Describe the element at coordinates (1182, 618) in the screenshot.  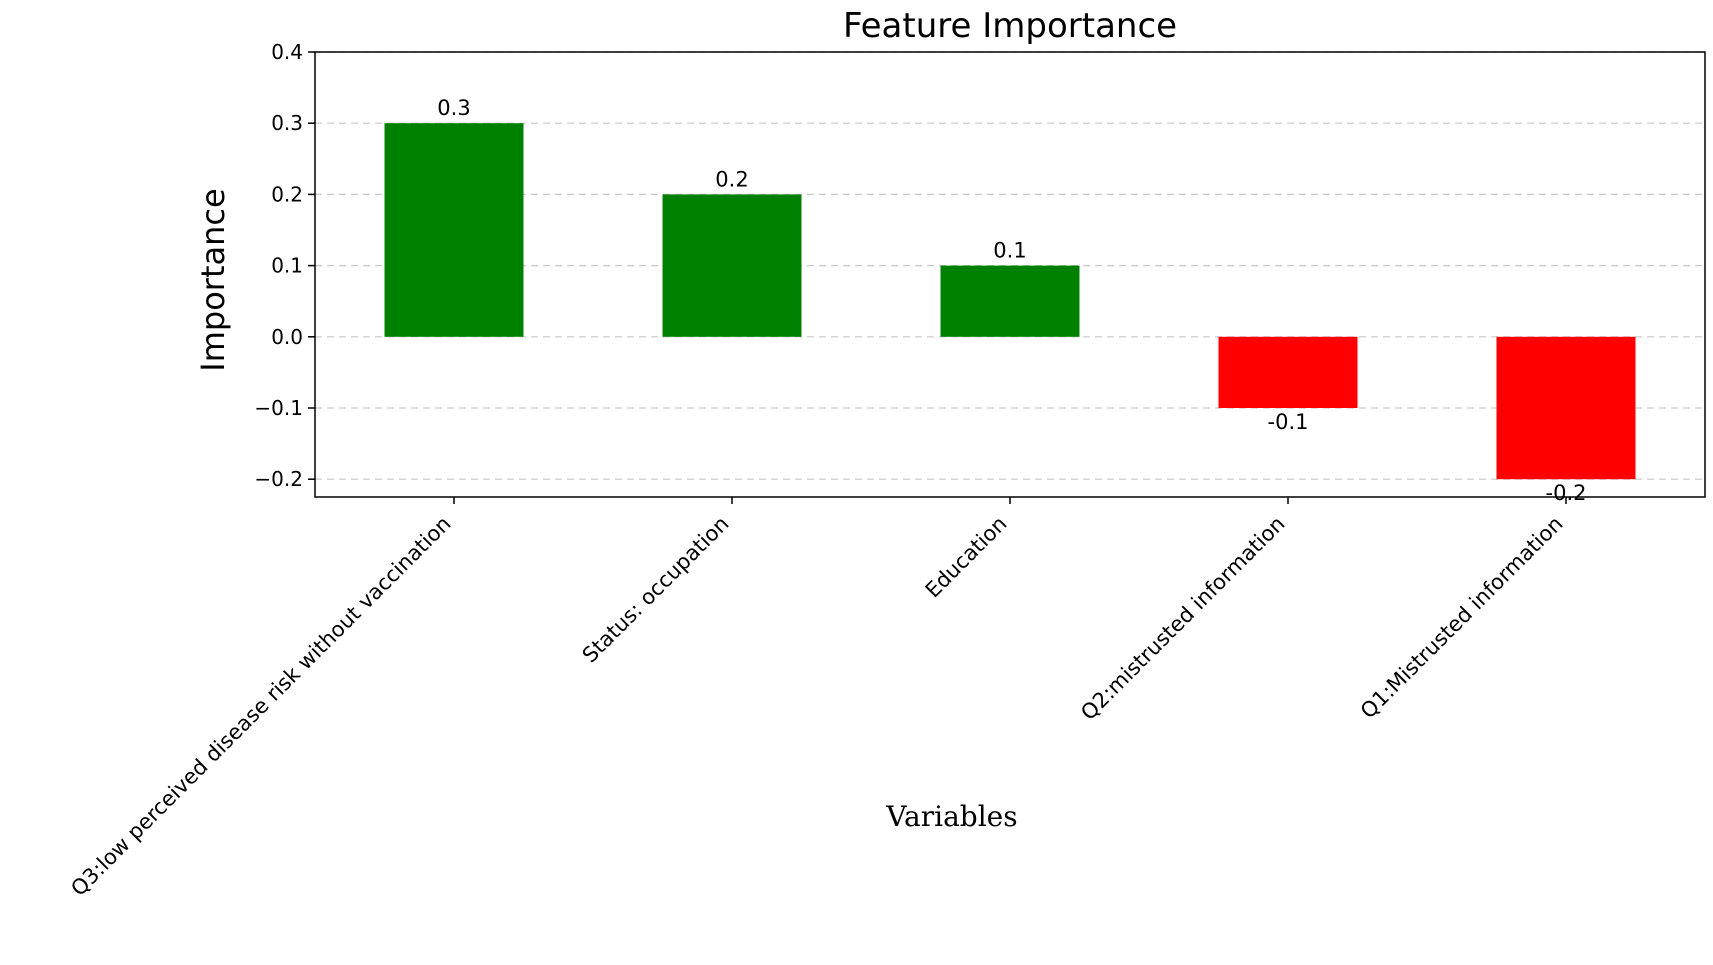
I see `x-tick-label: Q2:mistrusted information` at that location.